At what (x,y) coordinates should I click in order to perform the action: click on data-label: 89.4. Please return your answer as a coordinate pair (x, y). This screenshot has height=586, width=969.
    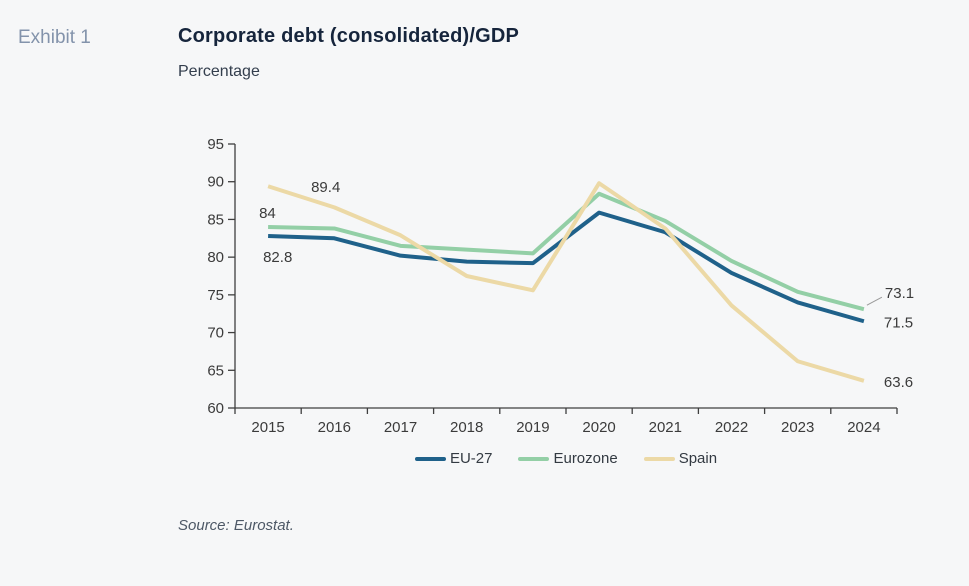
    Looking at the image, I should click on (325, 187).